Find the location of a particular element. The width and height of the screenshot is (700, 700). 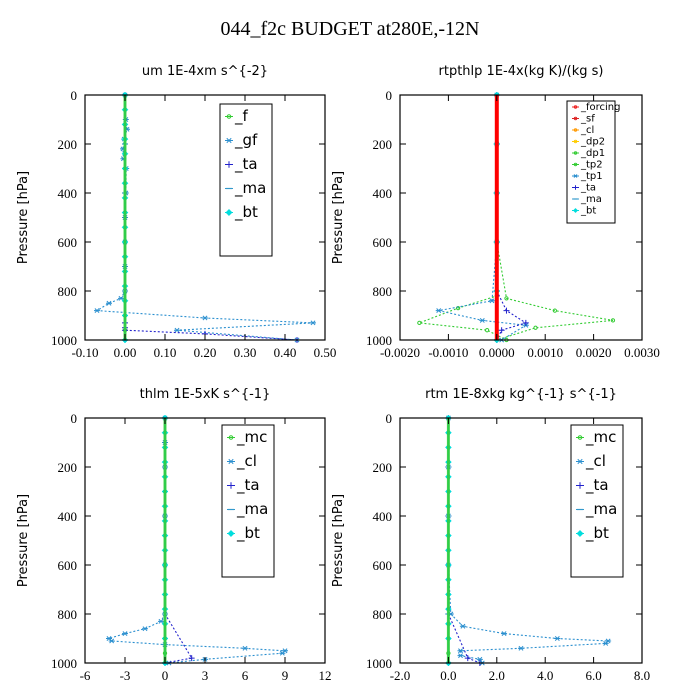

data-point-tp2 is located at coordinates (535, 327).